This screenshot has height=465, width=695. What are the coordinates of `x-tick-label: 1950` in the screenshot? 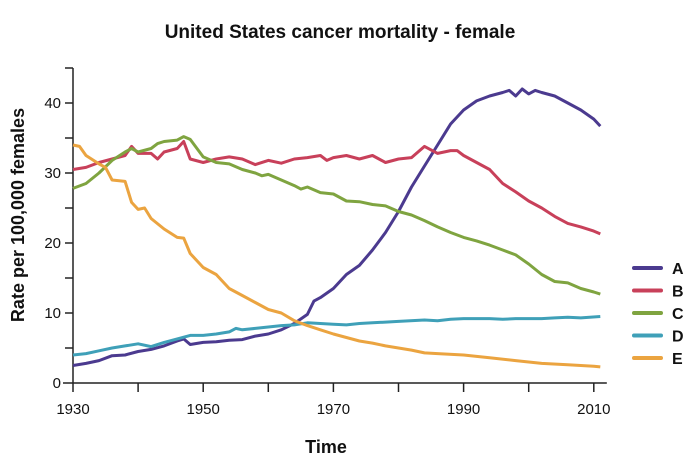 It's located at (203, 409).